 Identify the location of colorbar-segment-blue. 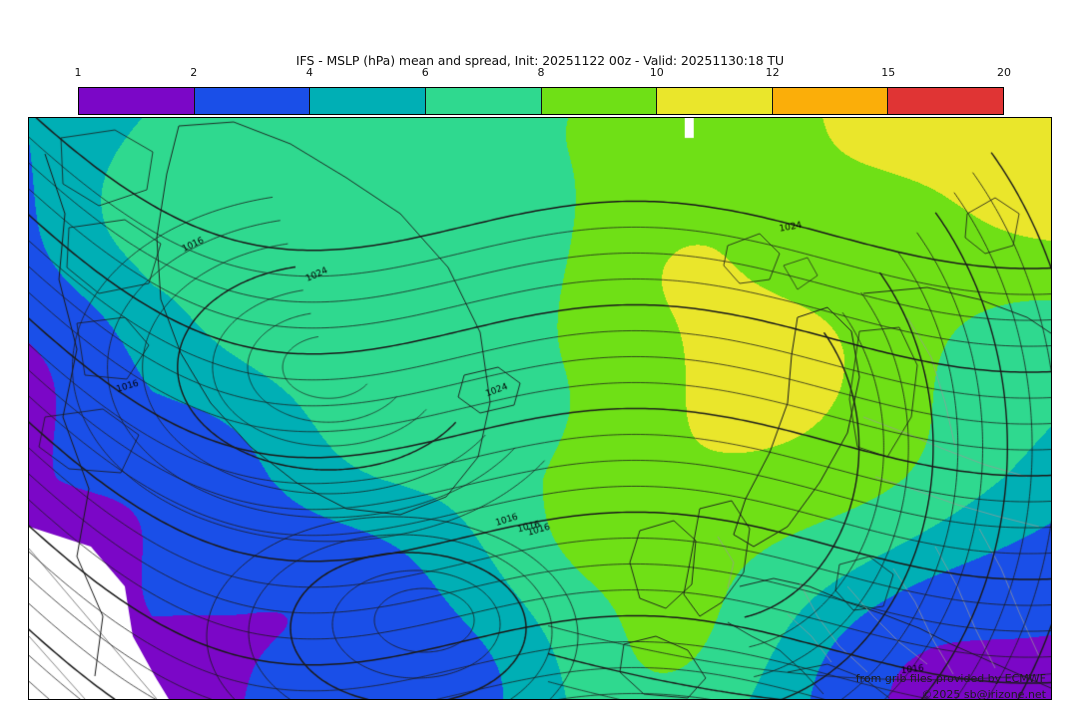
(251, 101).